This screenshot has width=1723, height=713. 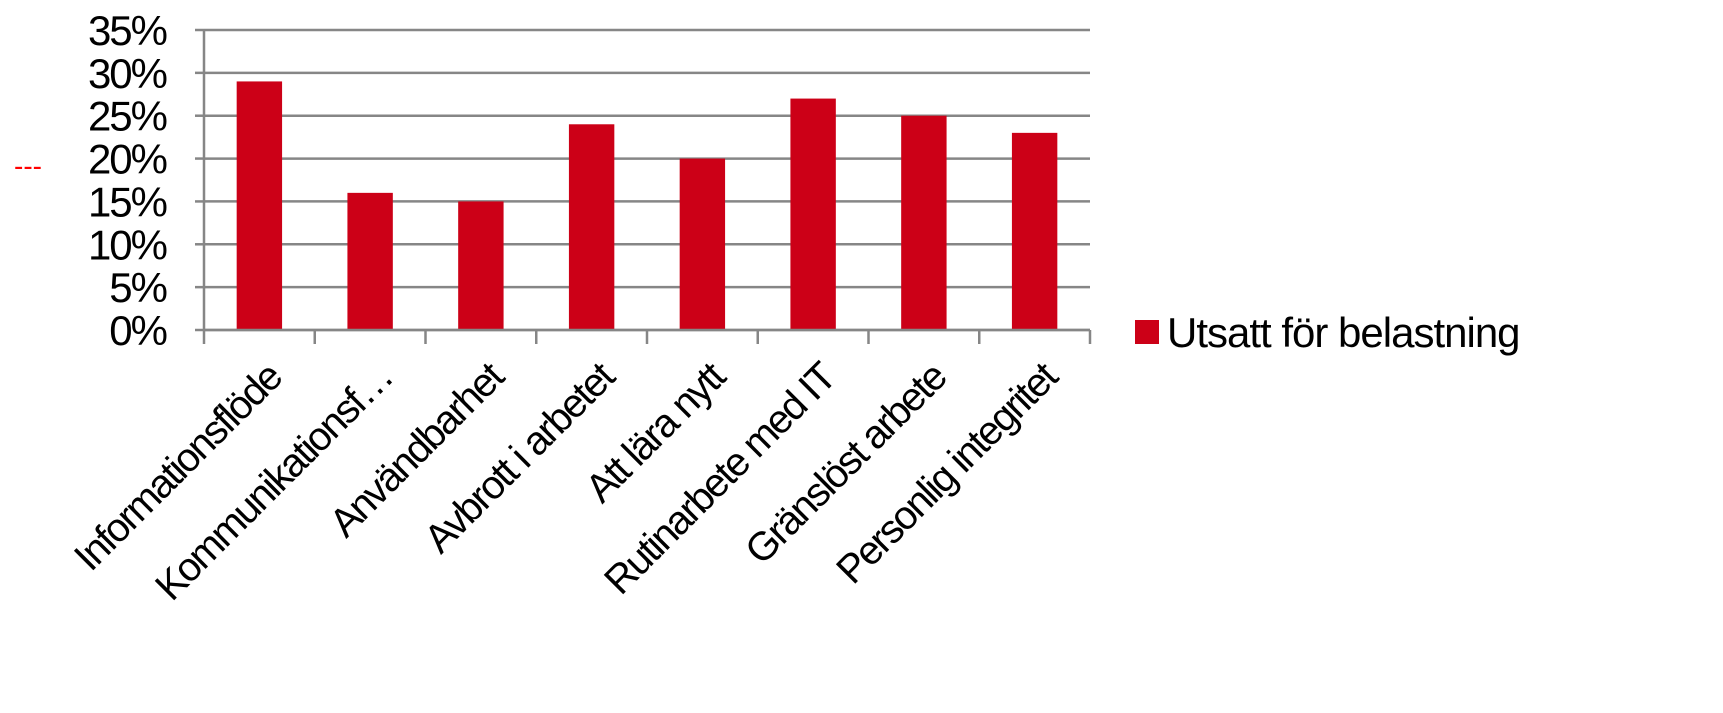 I want to click on y-tick-label: 25%, so click(x=127, y=116).